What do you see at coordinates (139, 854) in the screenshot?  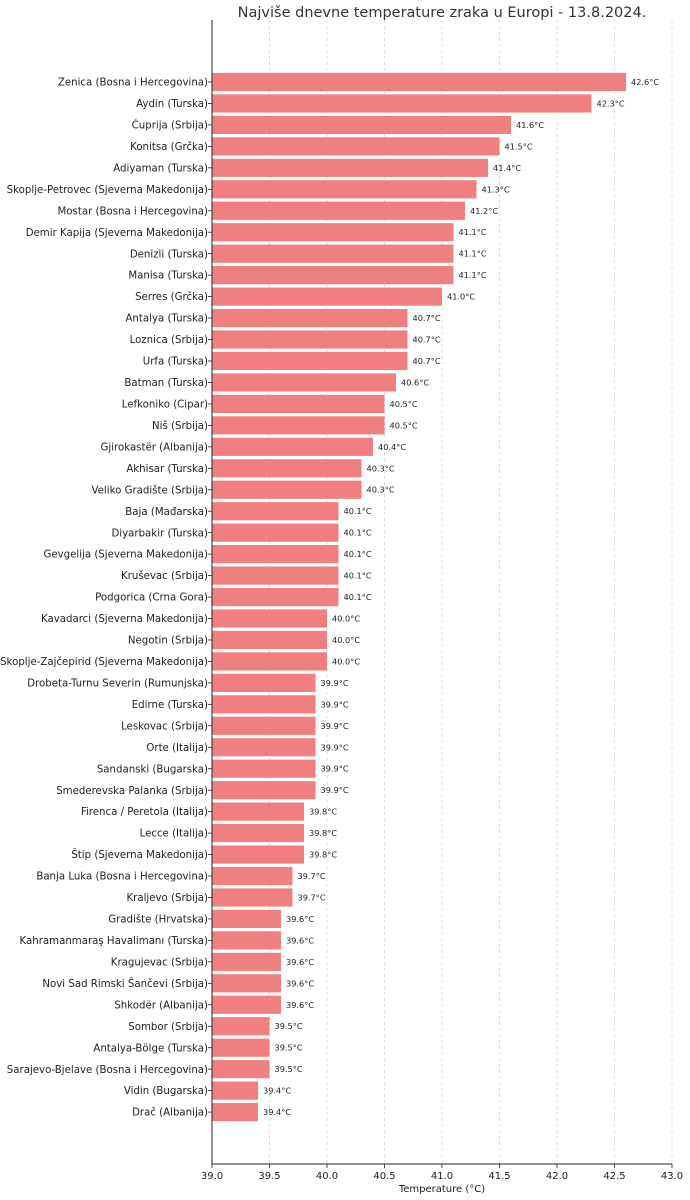 I see `category-label: Štip (Sjeverna Makedonija)` at bounding box center [139, 854].